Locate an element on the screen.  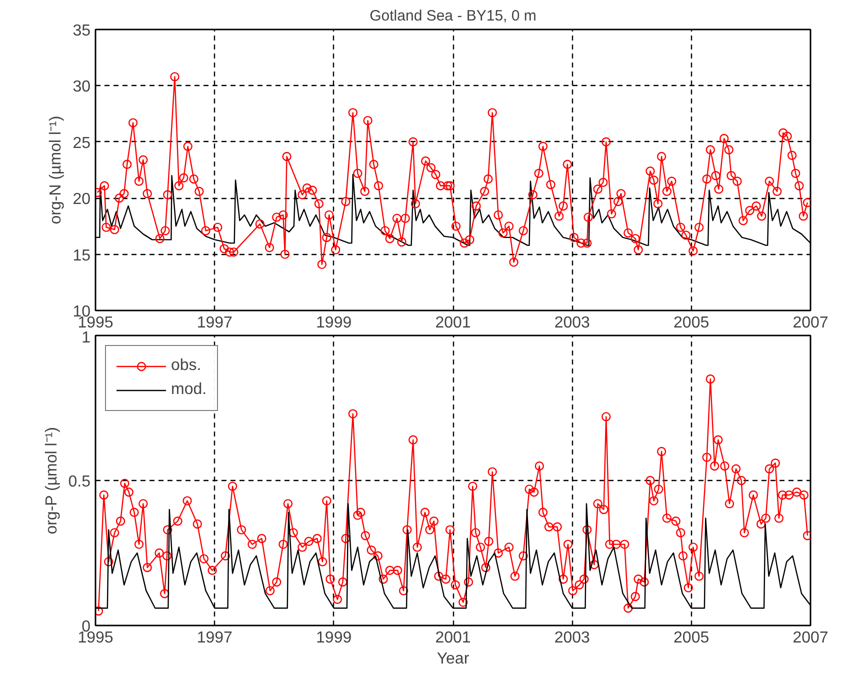
legend-label: obs. is located at coordinates (186, 366).